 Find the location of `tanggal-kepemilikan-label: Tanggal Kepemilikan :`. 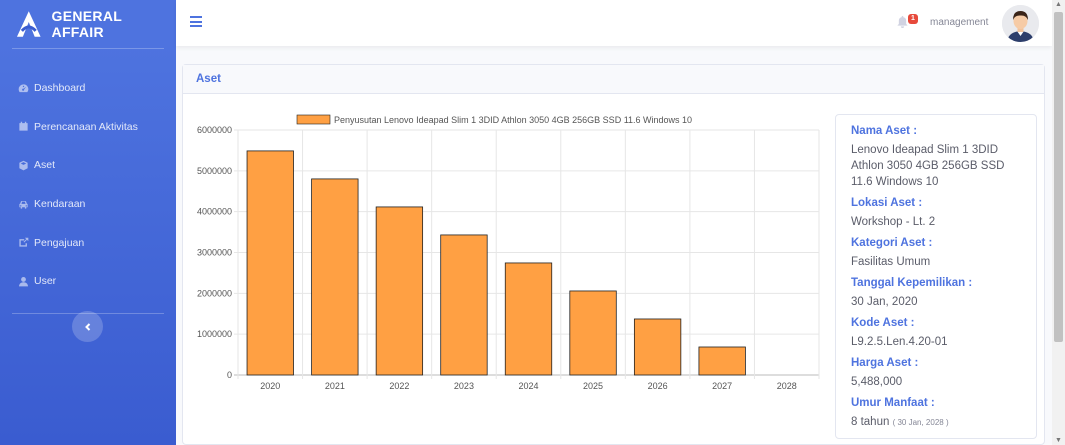

tanggal-kepemilikan-label: Tanggal Kepemilikan : is located at coordinates (912, 283).